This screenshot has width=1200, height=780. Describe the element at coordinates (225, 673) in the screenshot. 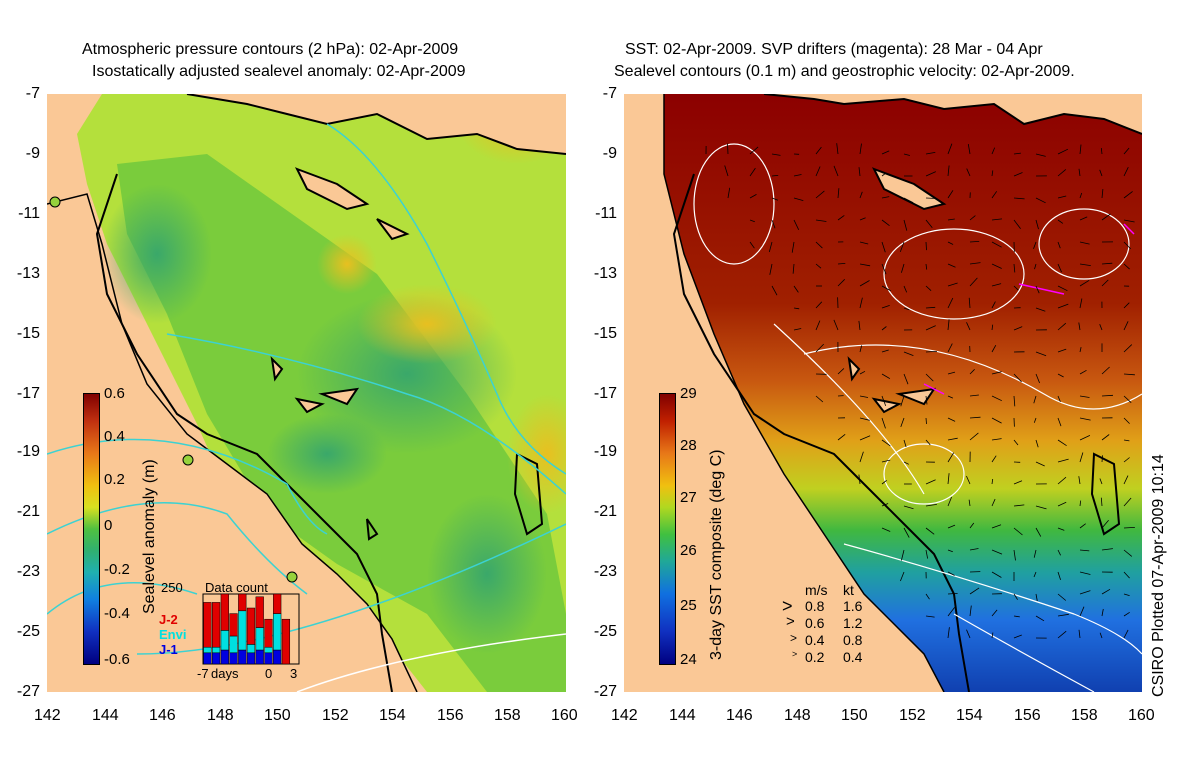

I see `inset-xlabel: days` at that location.